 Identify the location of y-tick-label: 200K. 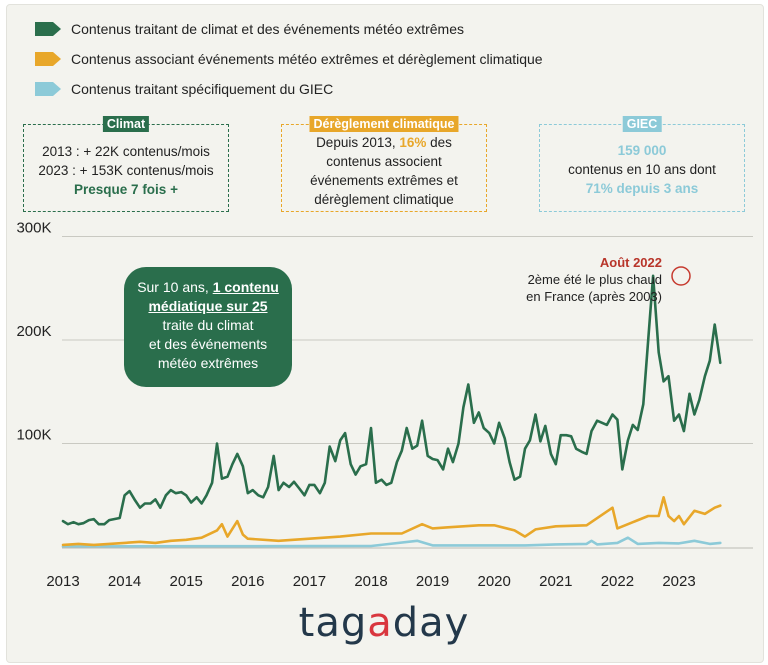
(33, 331).